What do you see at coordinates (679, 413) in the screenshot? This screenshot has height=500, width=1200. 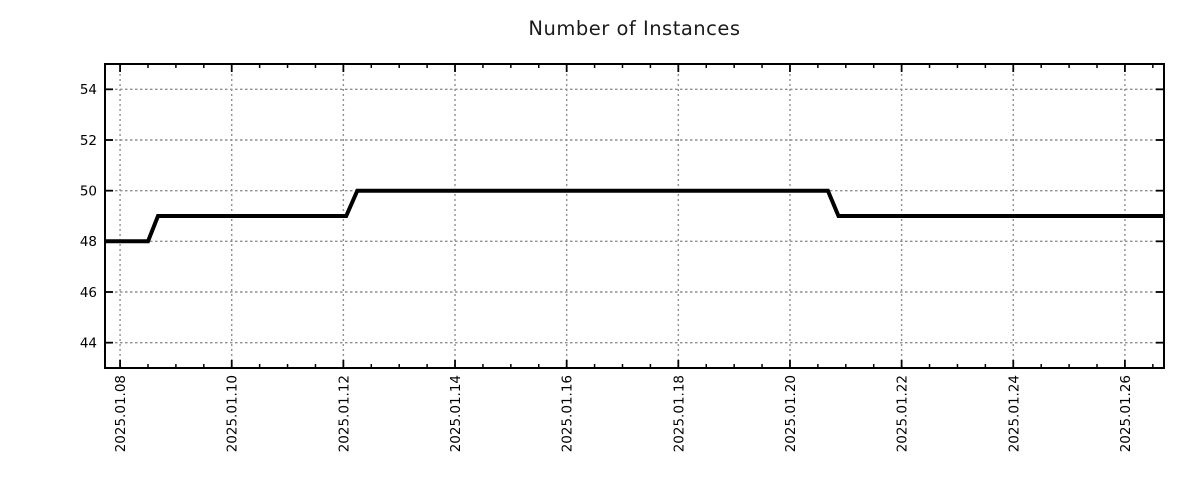 I see `x-tick-label: 2025.01.18` at bounding box center [679, 413].